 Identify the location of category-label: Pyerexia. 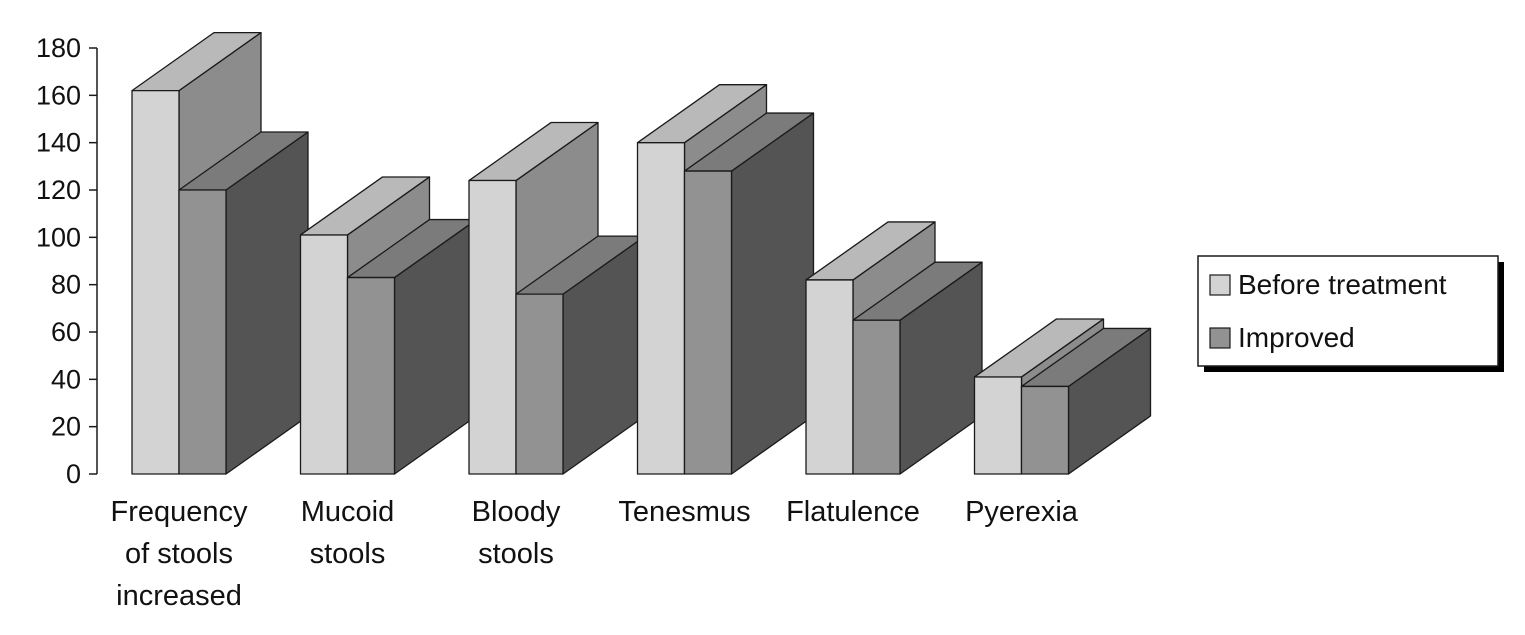
(1022, 512).